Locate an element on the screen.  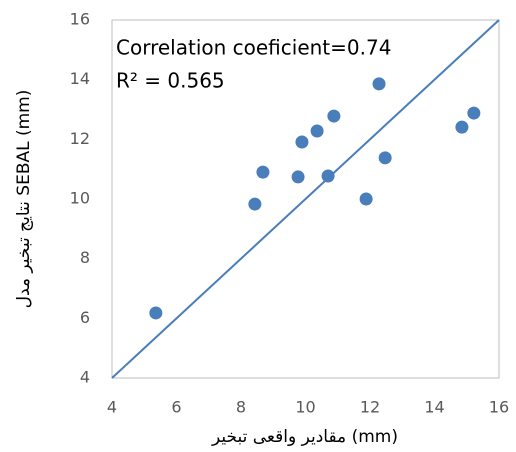
y-tick-label: 10 is located at coordinates (80, 198).